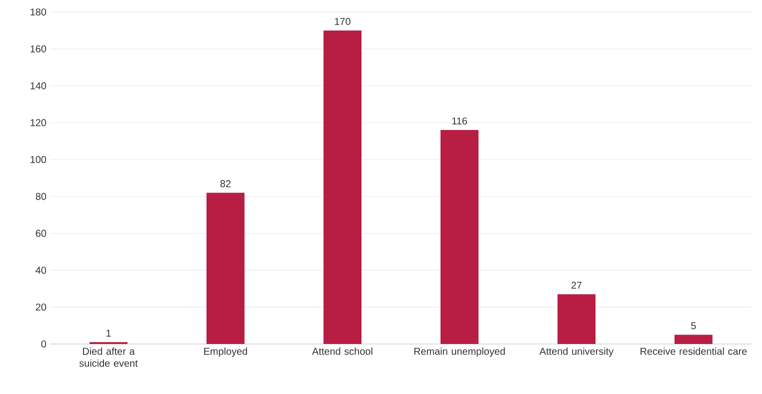 Image resolution: width=762 pixels, height=394 pixels. What do you see at coordinates (38, 160) in the screenshot?
I see `y-tick-label: 100` at bounding box center [38, 160].